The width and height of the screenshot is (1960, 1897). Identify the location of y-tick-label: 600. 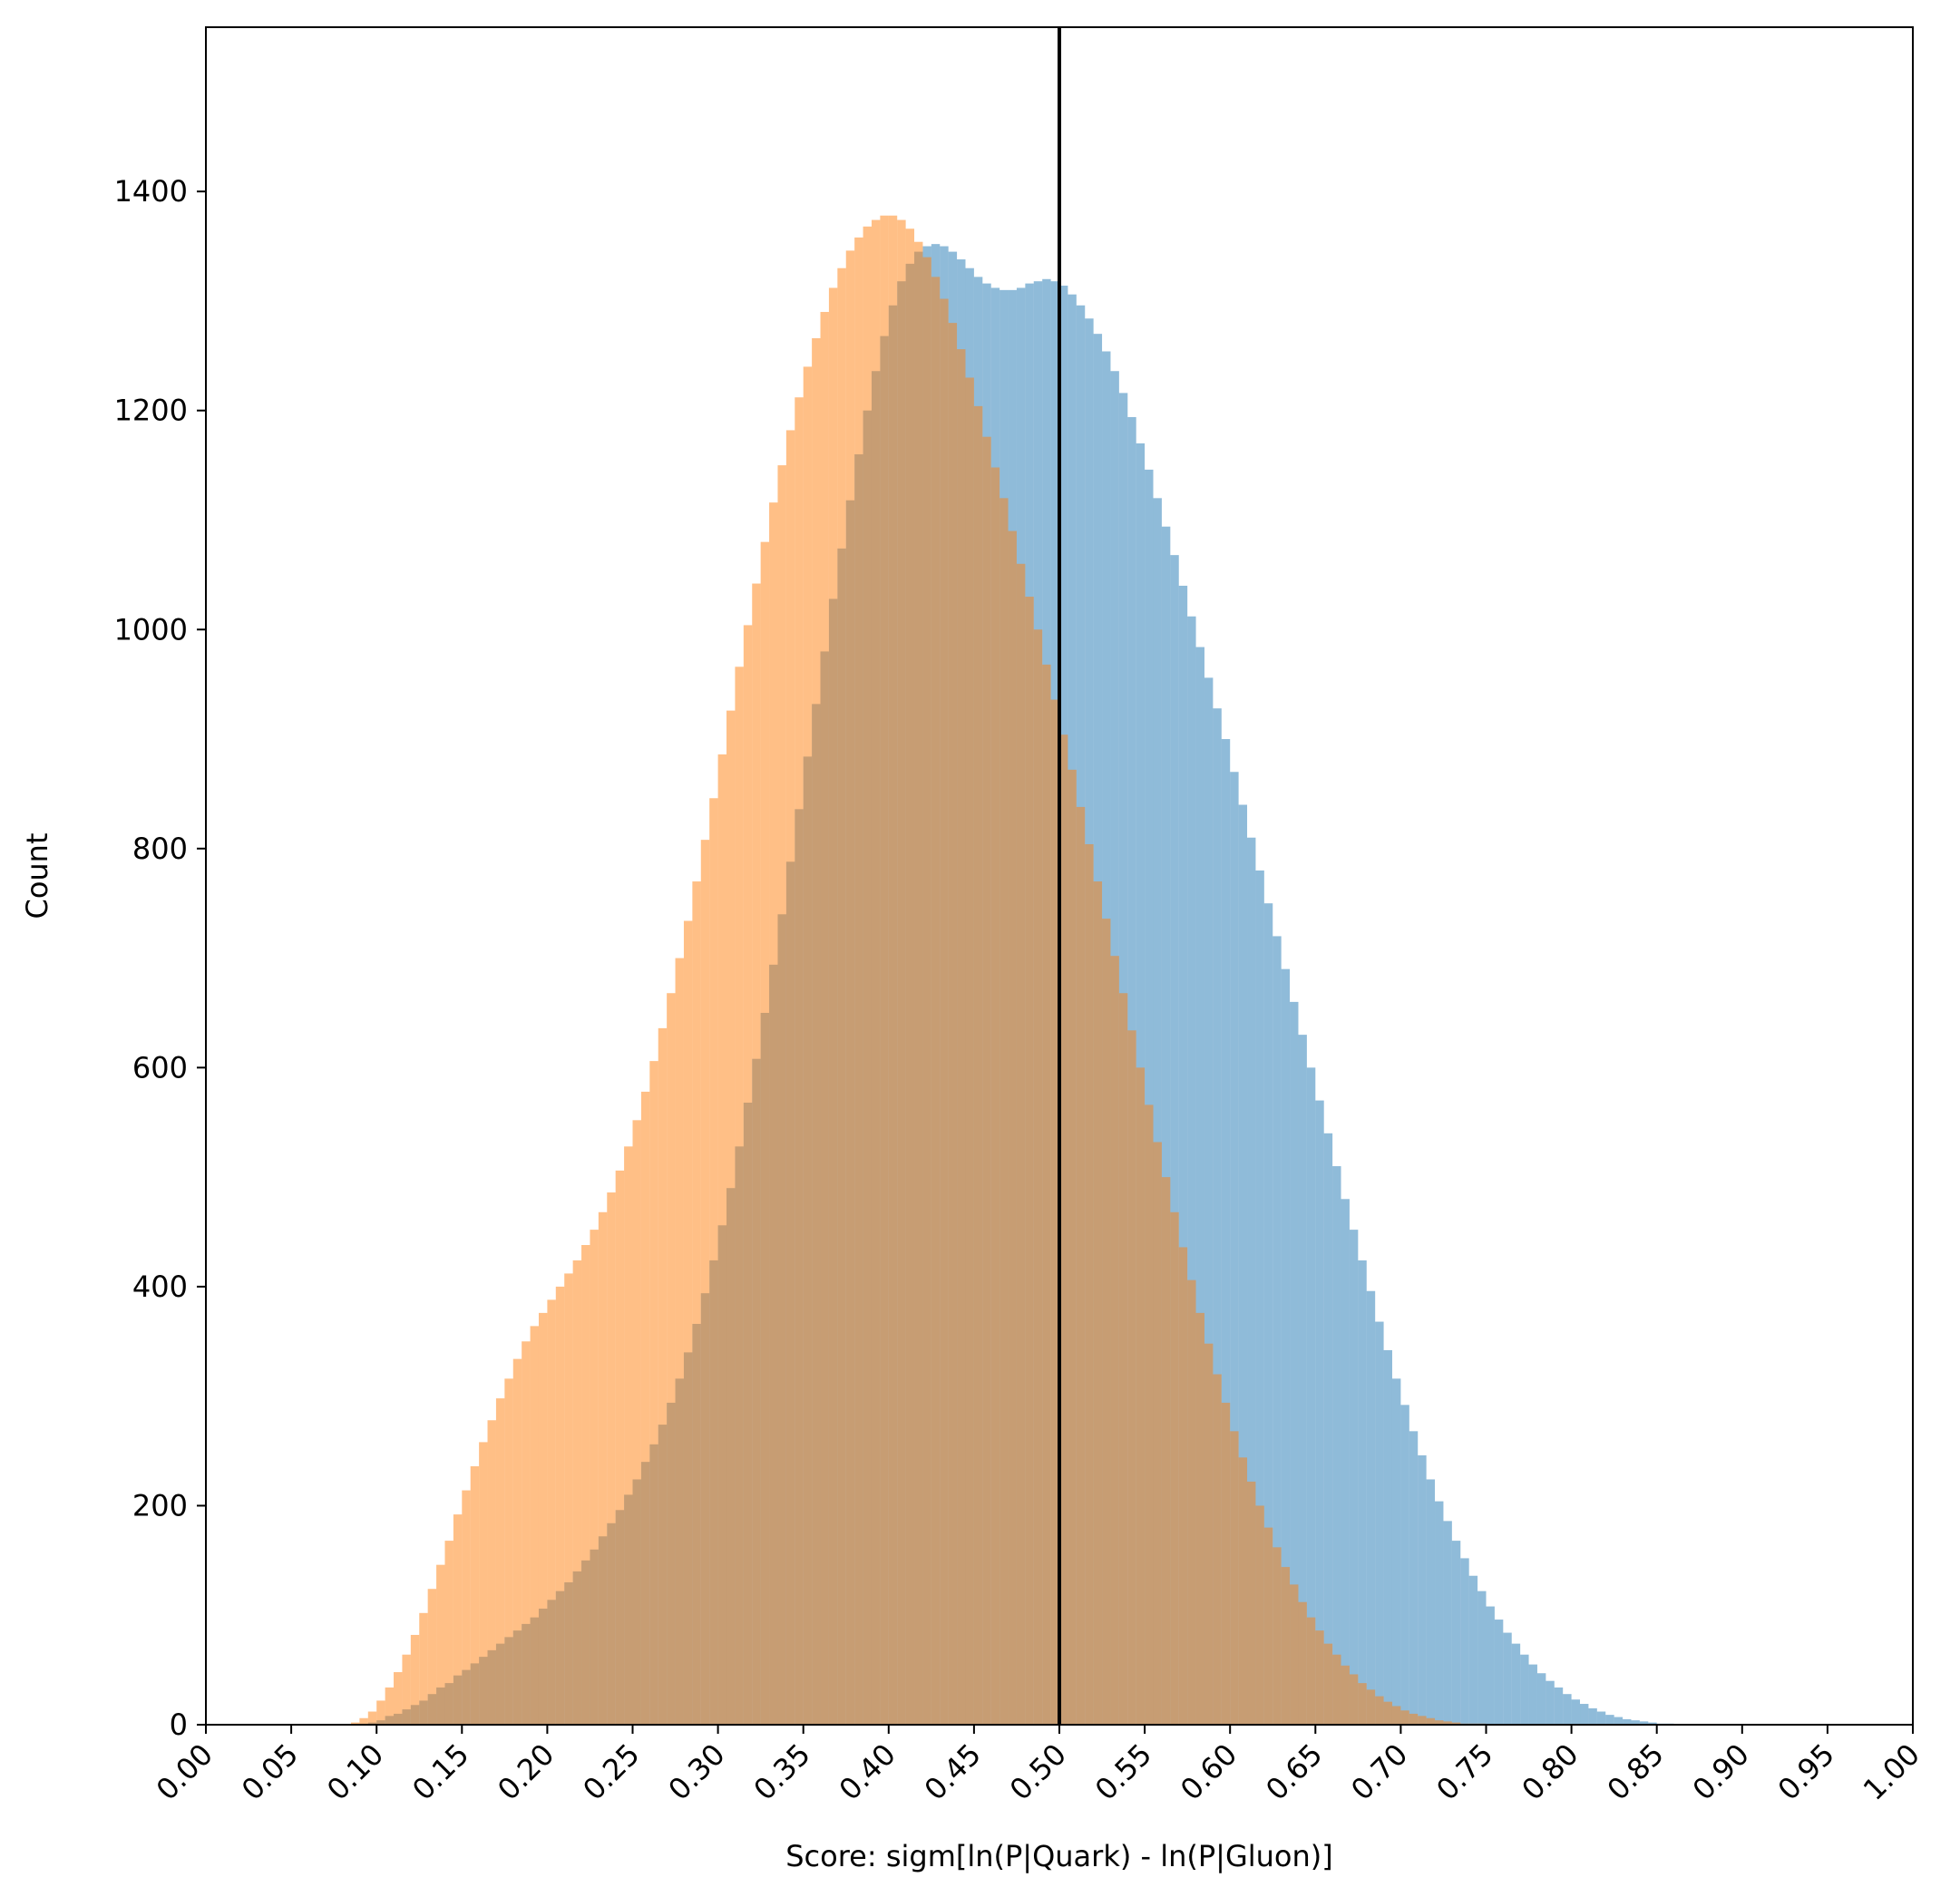
(160, 1068).